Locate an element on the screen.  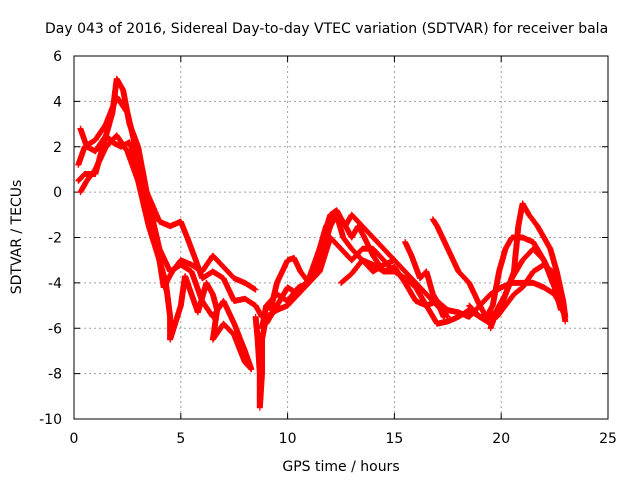
data-series-track-n is located at coordinates (531, 293).